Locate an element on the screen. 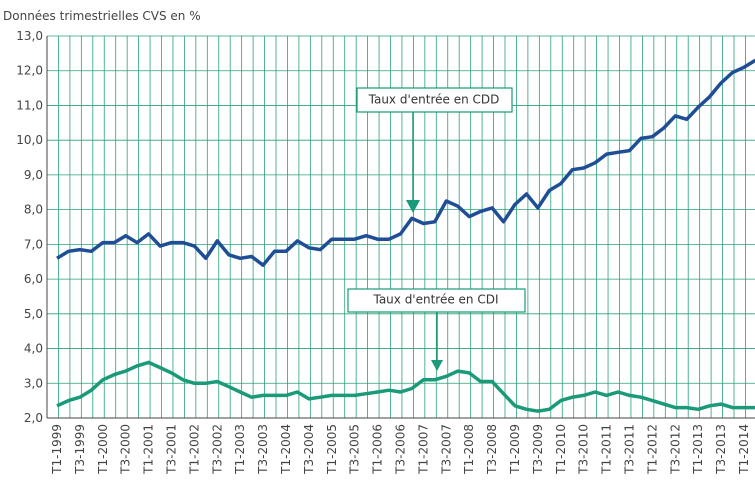 The image size is (755, 486). x-tick-label: T3-2011 is located at coordinates (630, 449).